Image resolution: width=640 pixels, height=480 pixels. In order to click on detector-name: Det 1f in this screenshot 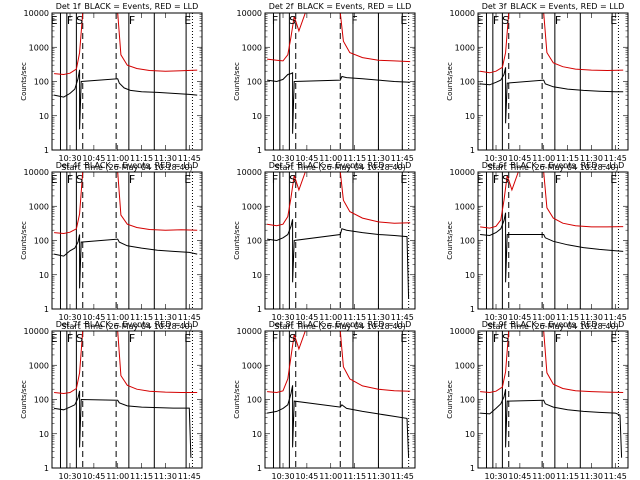, I will do `click(68, 6)`.